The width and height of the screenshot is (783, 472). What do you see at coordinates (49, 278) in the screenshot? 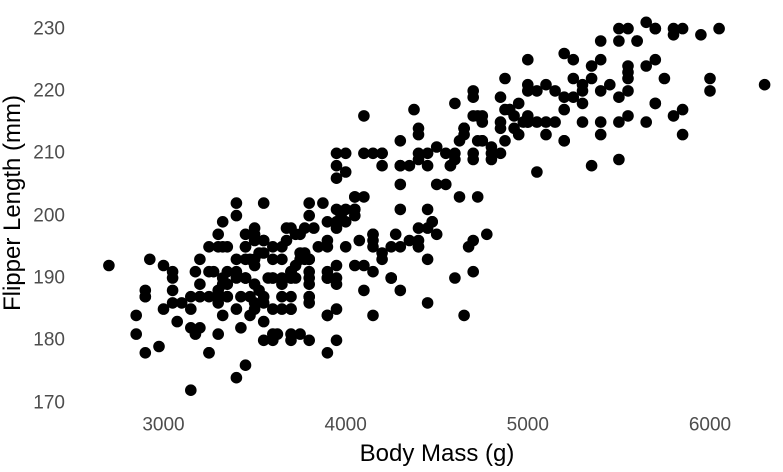
I see `y-axis-tick-label: 190` at bounding box center [49, 278].